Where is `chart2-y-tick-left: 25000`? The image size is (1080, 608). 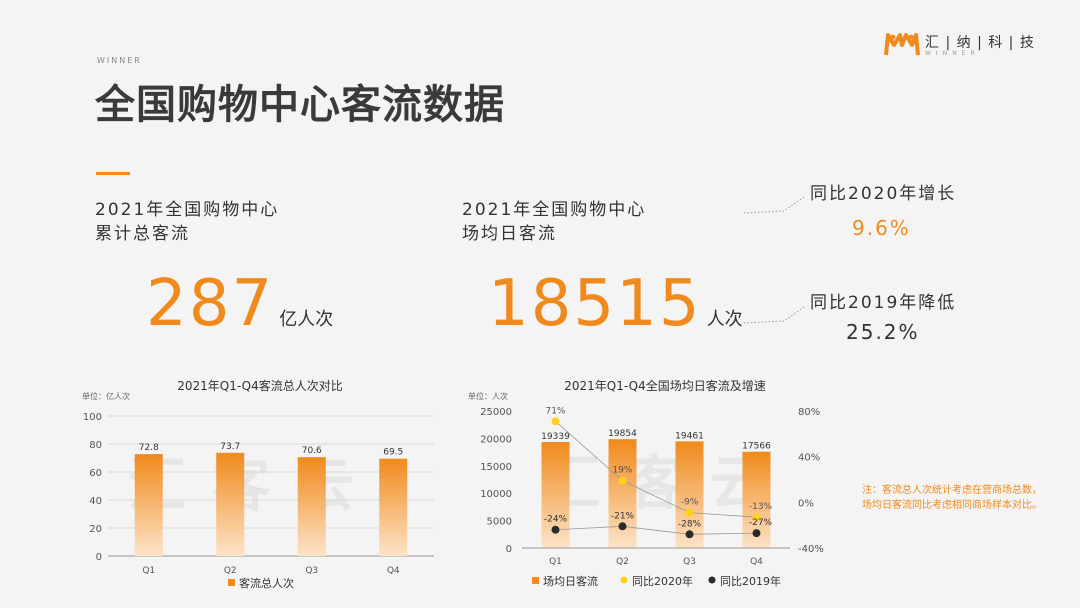 chart2-y-tick-left: 25000 is located at coordinates (496, 412).